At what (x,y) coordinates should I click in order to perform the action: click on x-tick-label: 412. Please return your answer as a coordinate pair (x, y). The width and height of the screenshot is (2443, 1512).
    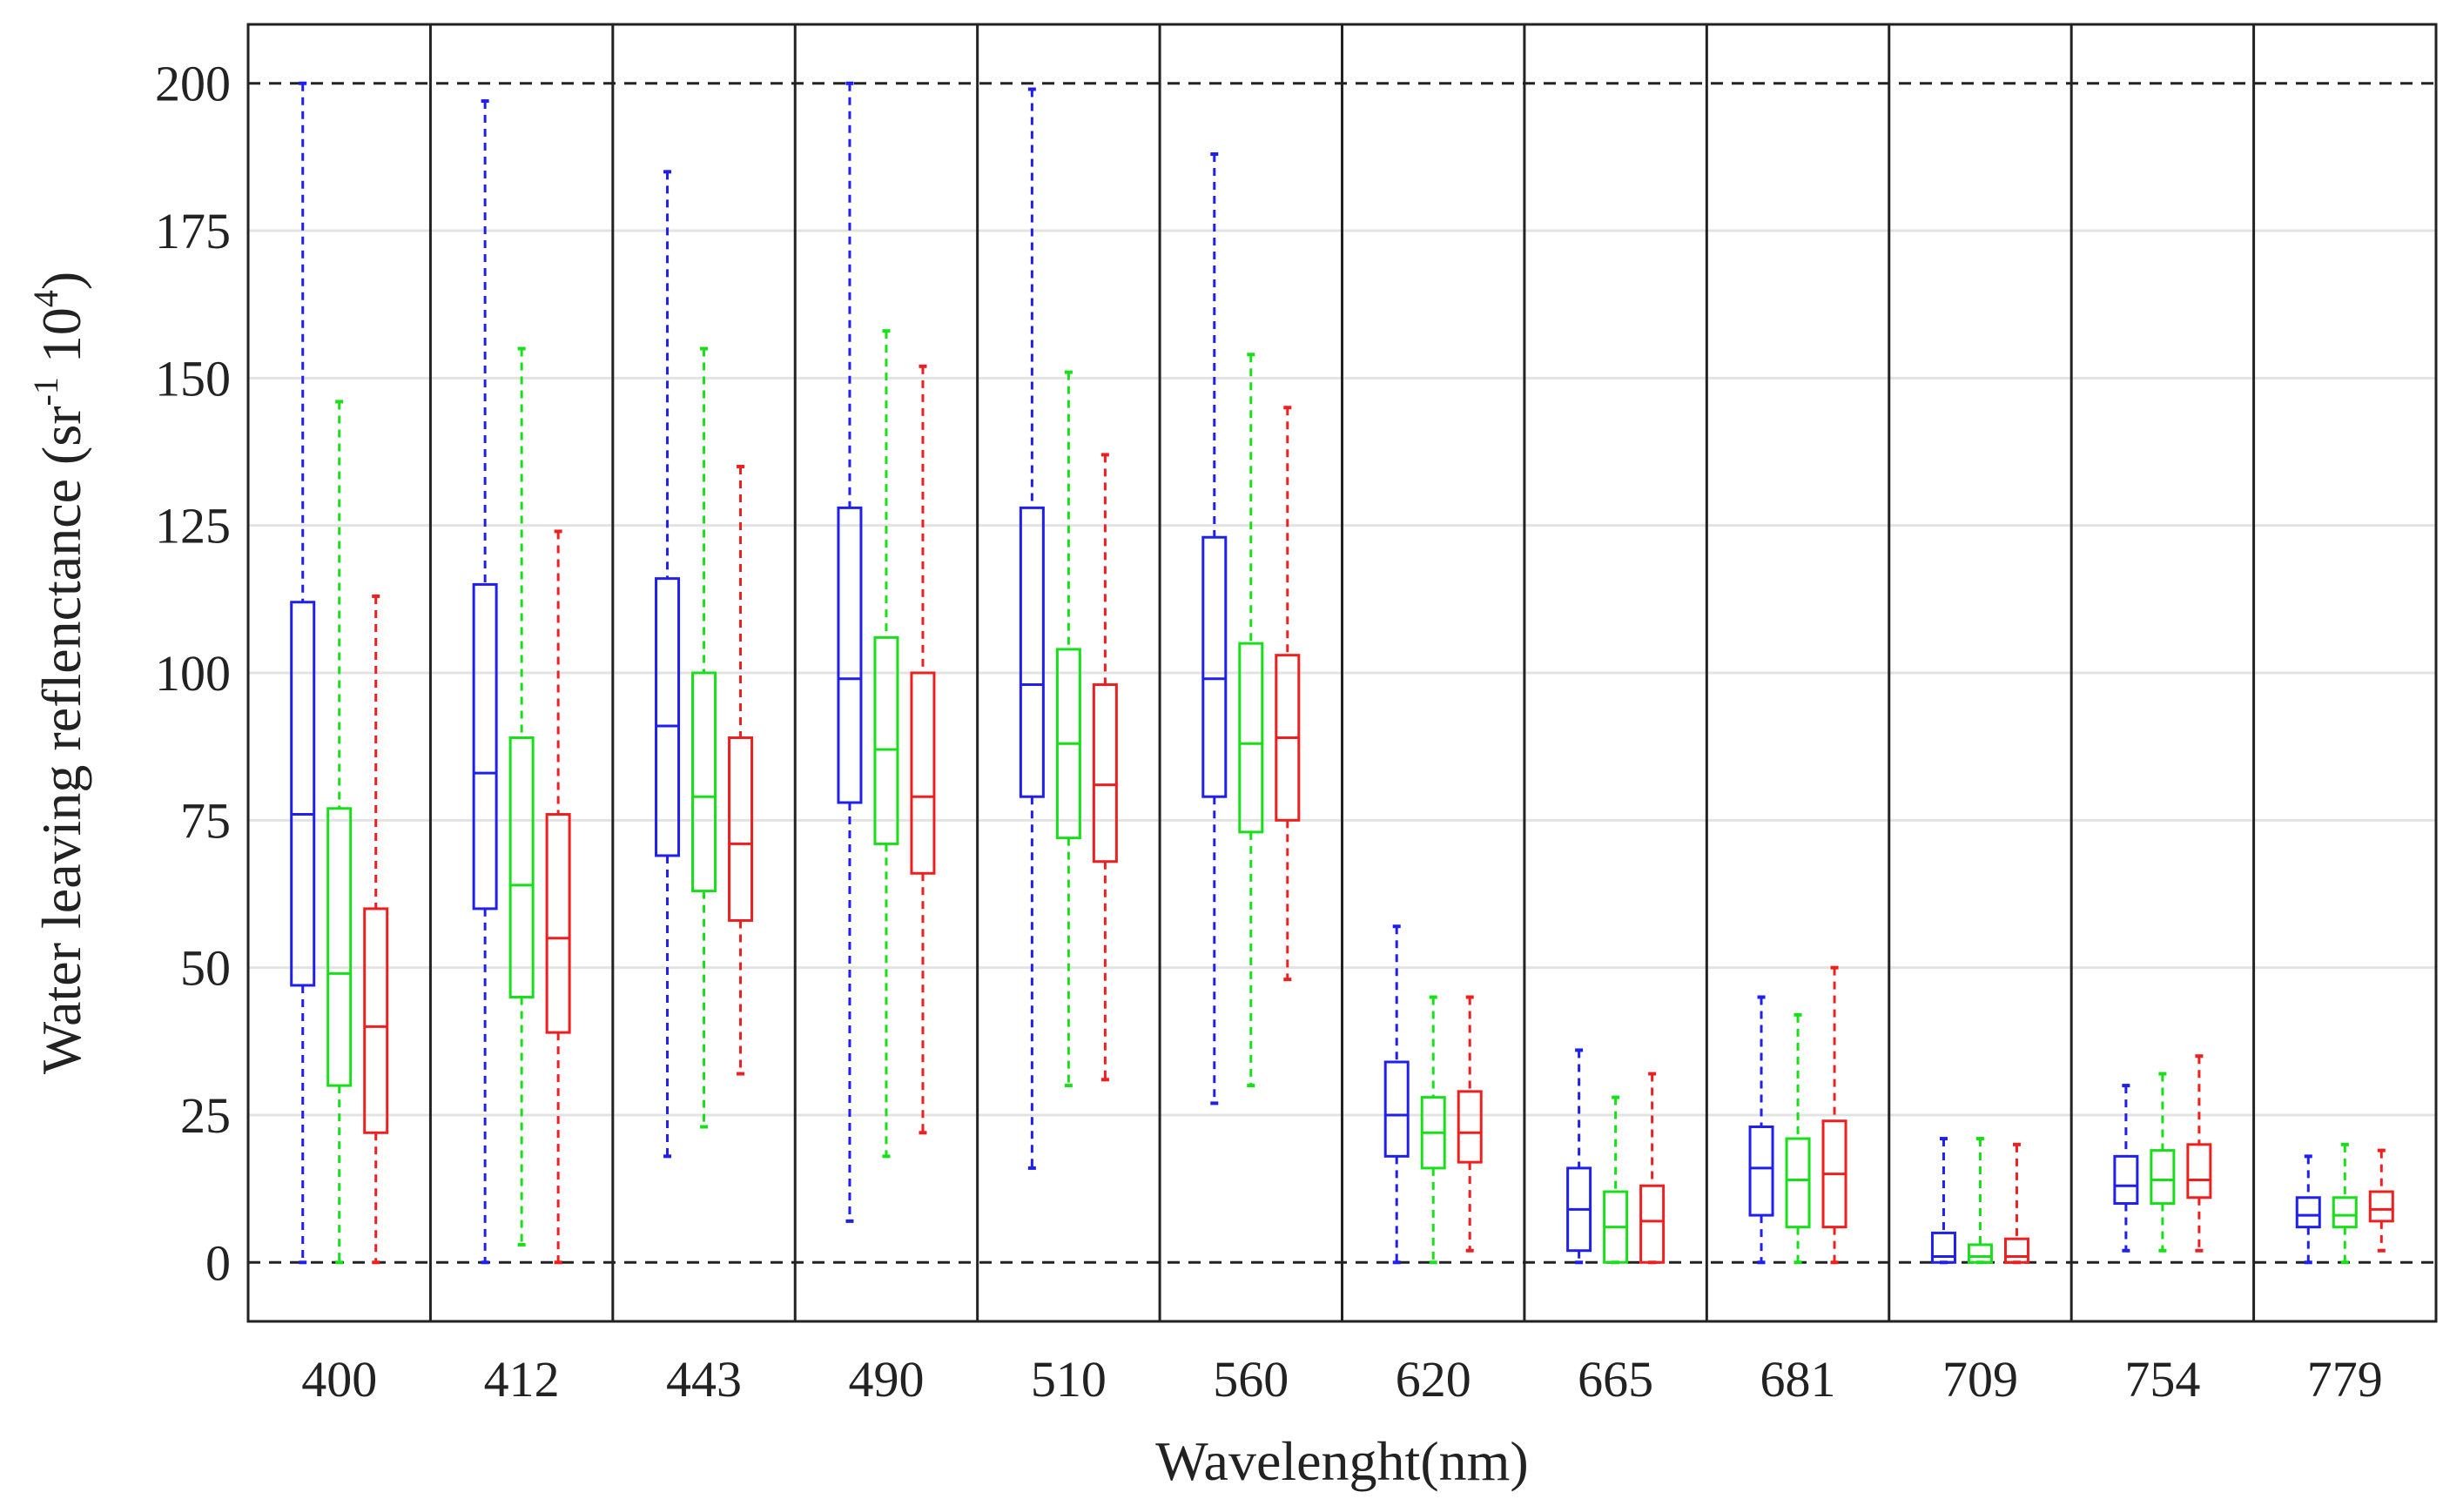
    Looking at the image, I should click on (522, 1379).